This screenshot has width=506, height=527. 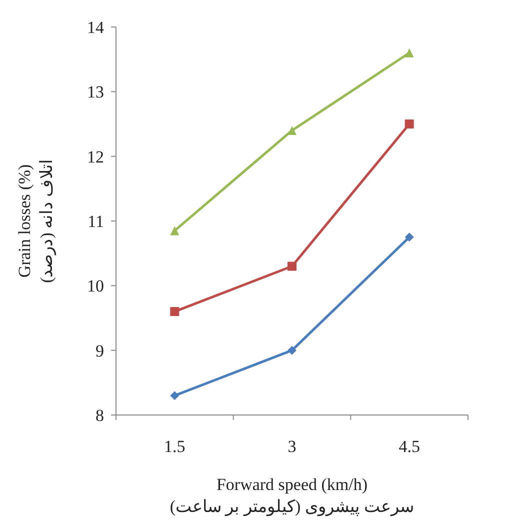 I want to click on y-tick-label: 14, so click(x=95, y=27).